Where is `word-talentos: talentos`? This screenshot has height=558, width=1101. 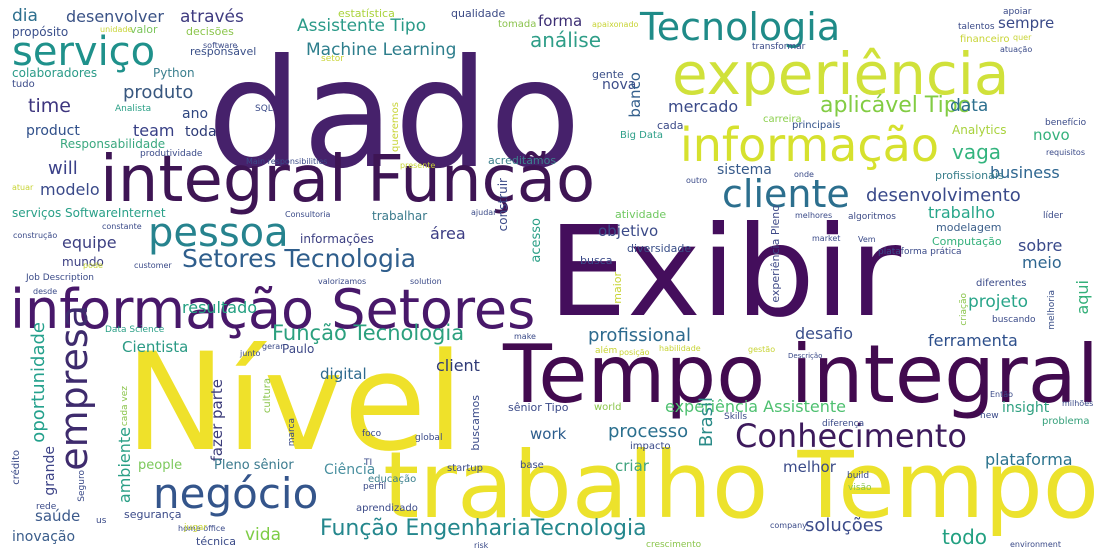
word-talentos: talentos is located at coordinates (976, 27).